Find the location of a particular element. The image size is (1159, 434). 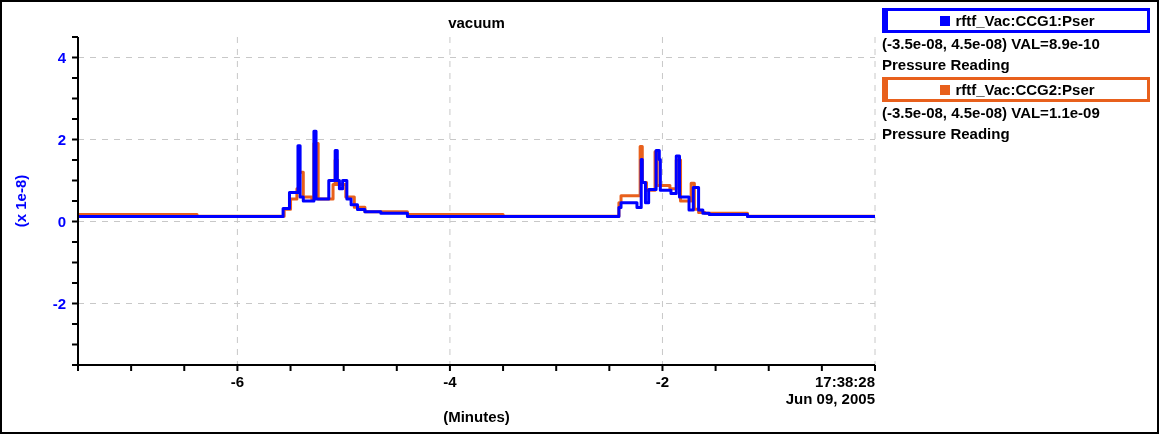

legend-label: rftf_Vac:CCG2:Pser is located at coordinates (1025, 89).